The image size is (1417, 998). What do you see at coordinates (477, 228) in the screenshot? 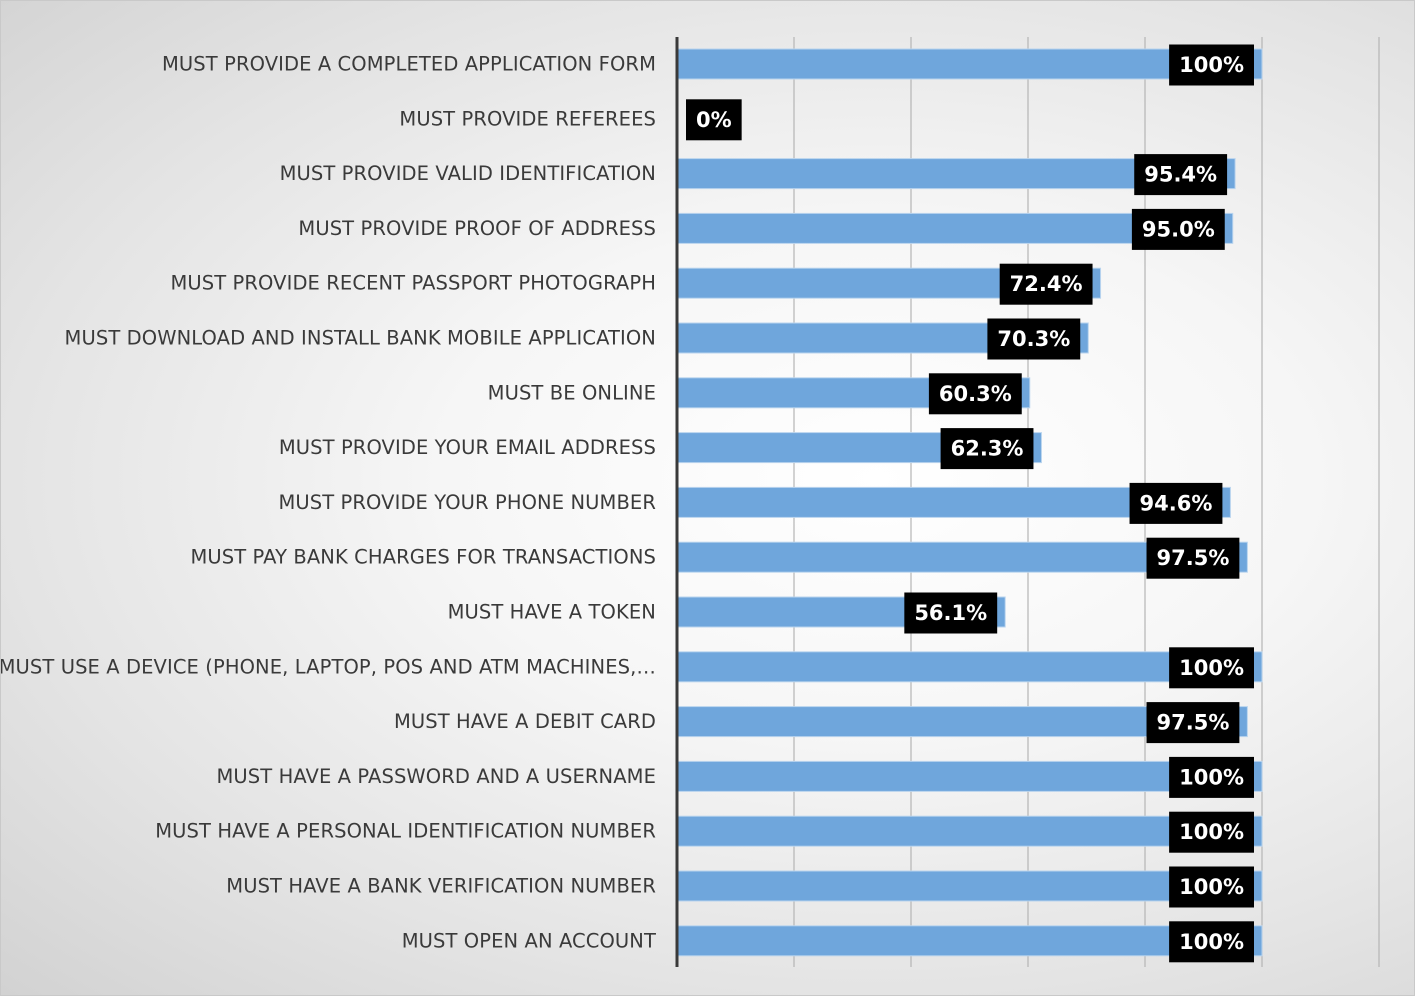
I see `category-label: MUST PROVIDE PROOF OF ADDRESS` at bounding box center [477, 228].